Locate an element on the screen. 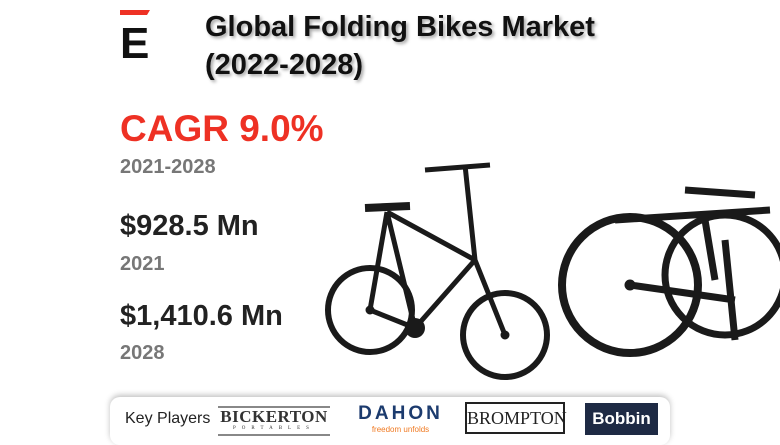 The image size is (780, 445). brand-name: BICKERTON is located at coordinates (274, 416).